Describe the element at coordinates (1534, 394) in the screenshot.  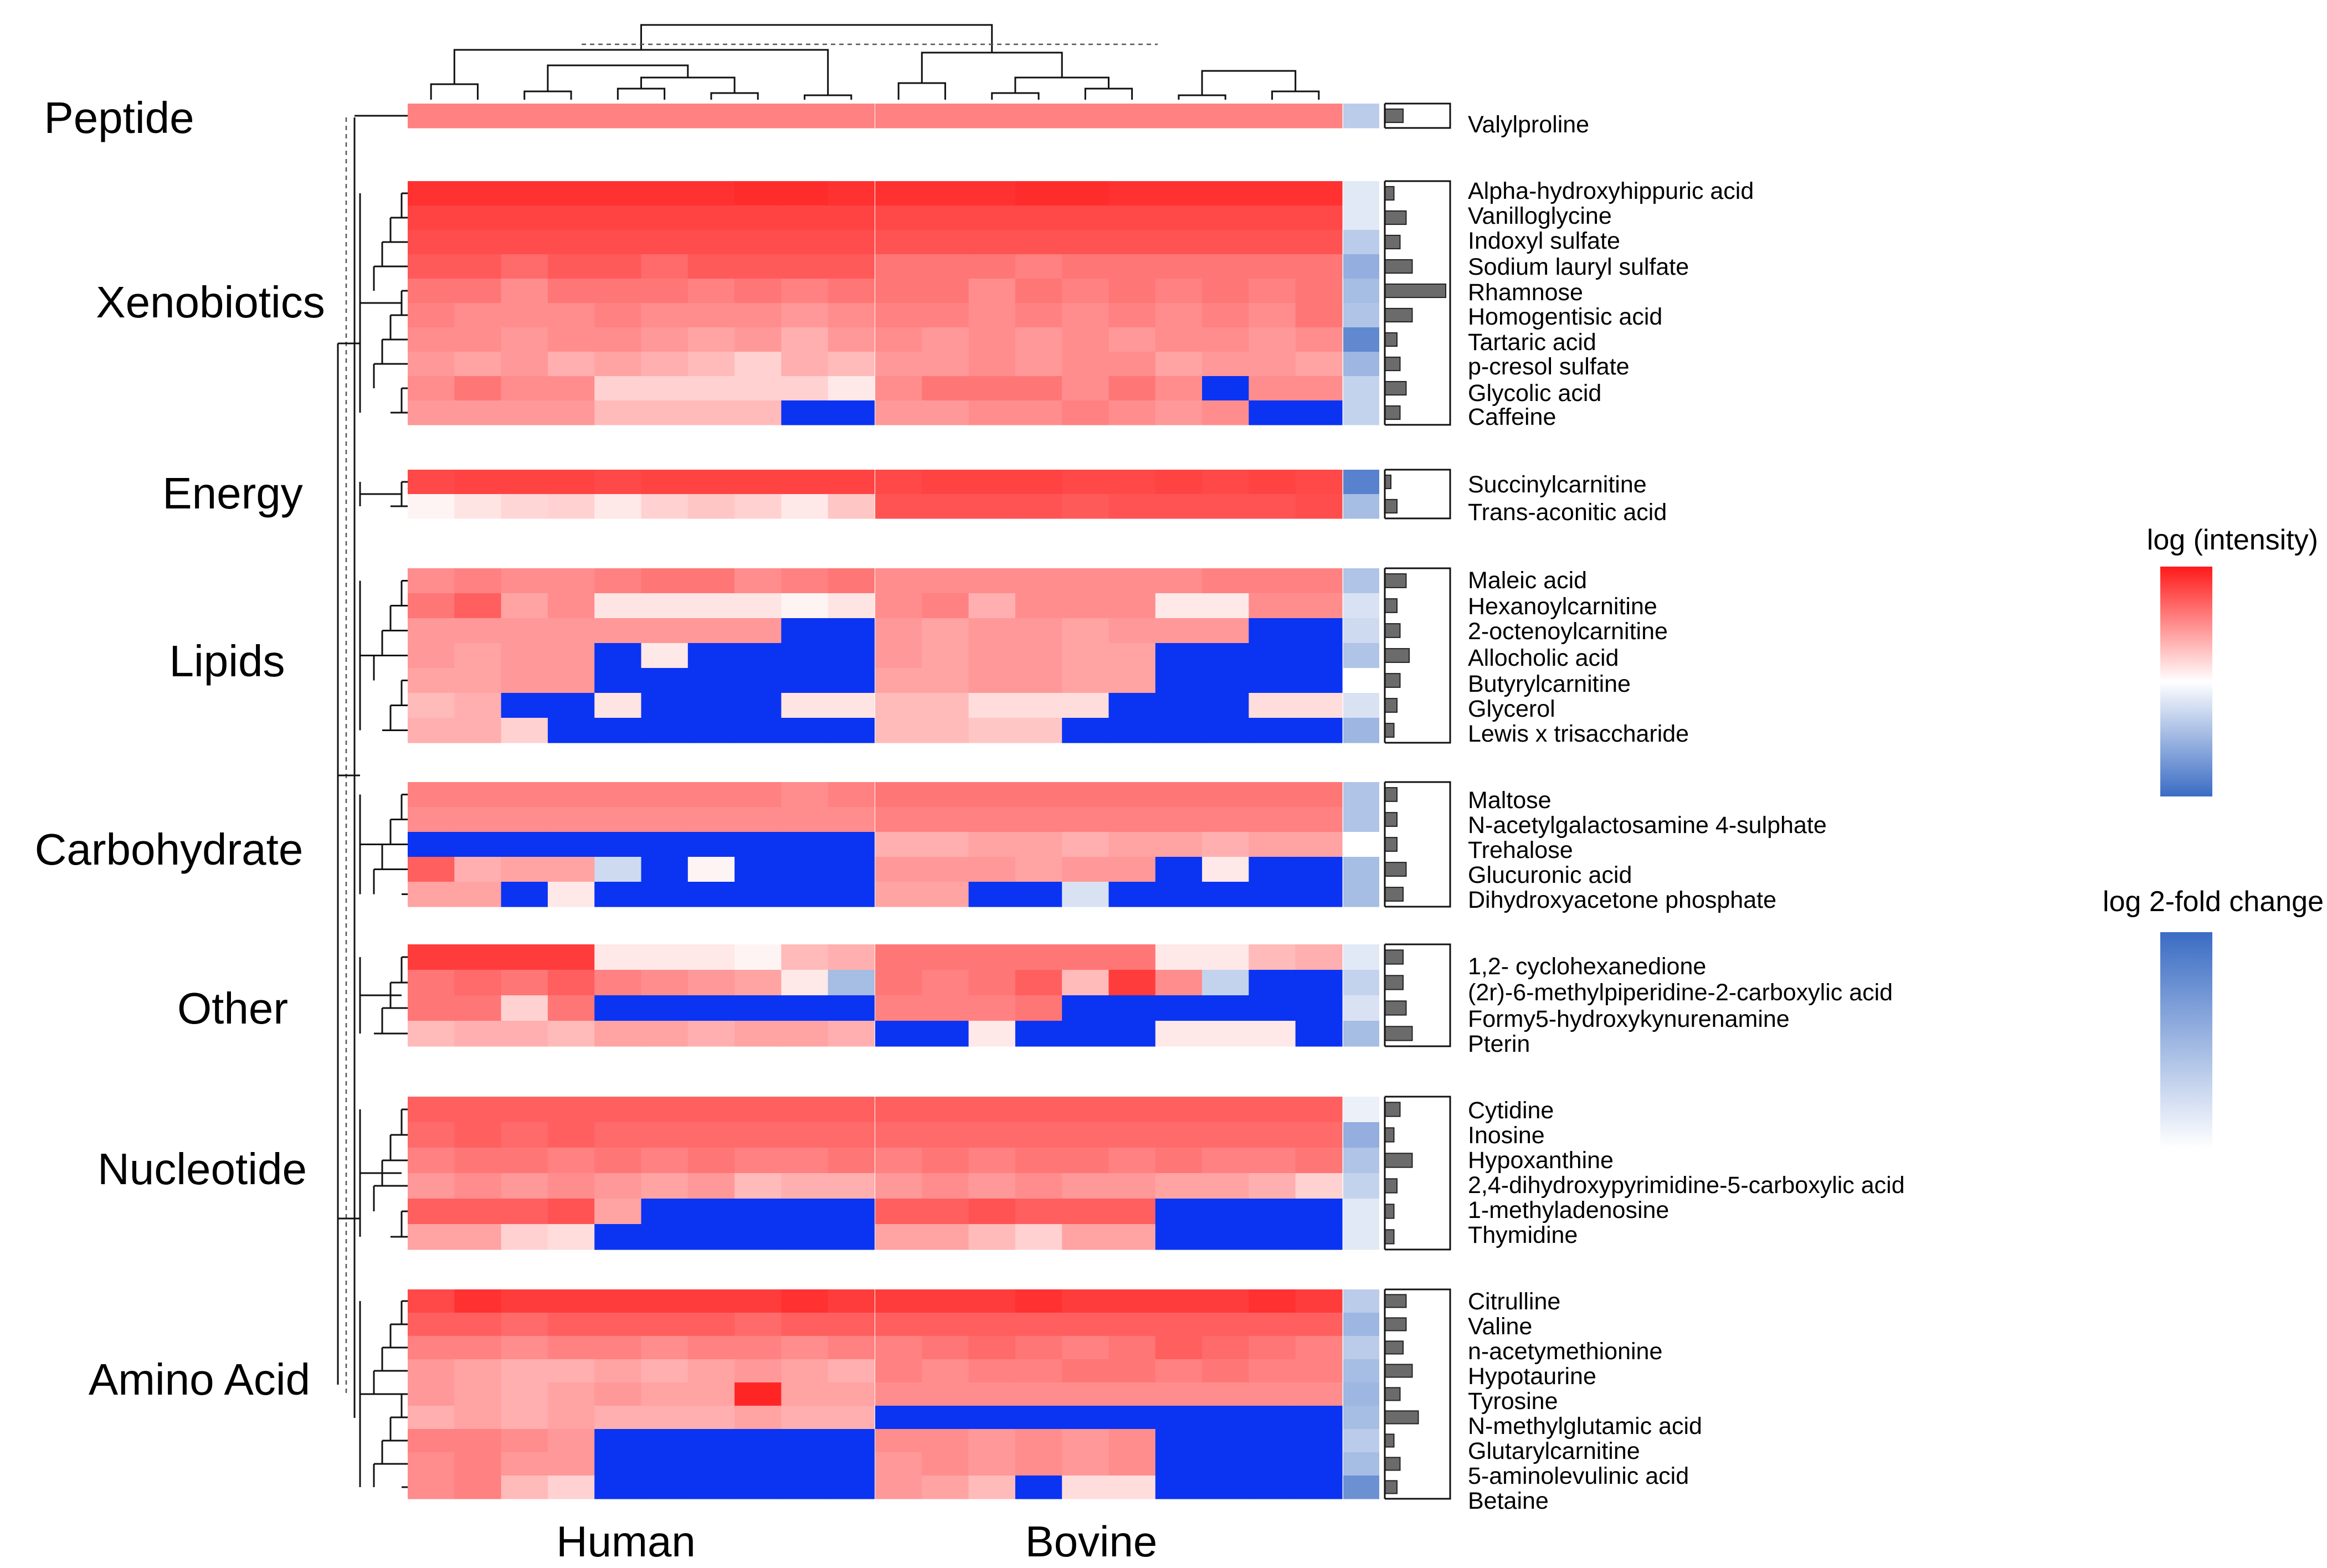
I see `metabolite-label: Glycolic acid` at that location.